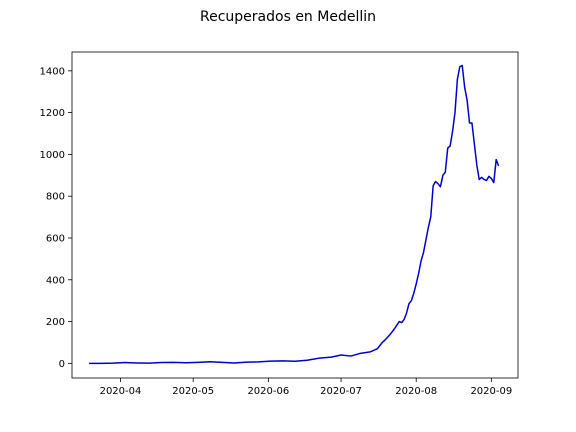  I want to click on y-tick-label: 0, so click(62, 364).